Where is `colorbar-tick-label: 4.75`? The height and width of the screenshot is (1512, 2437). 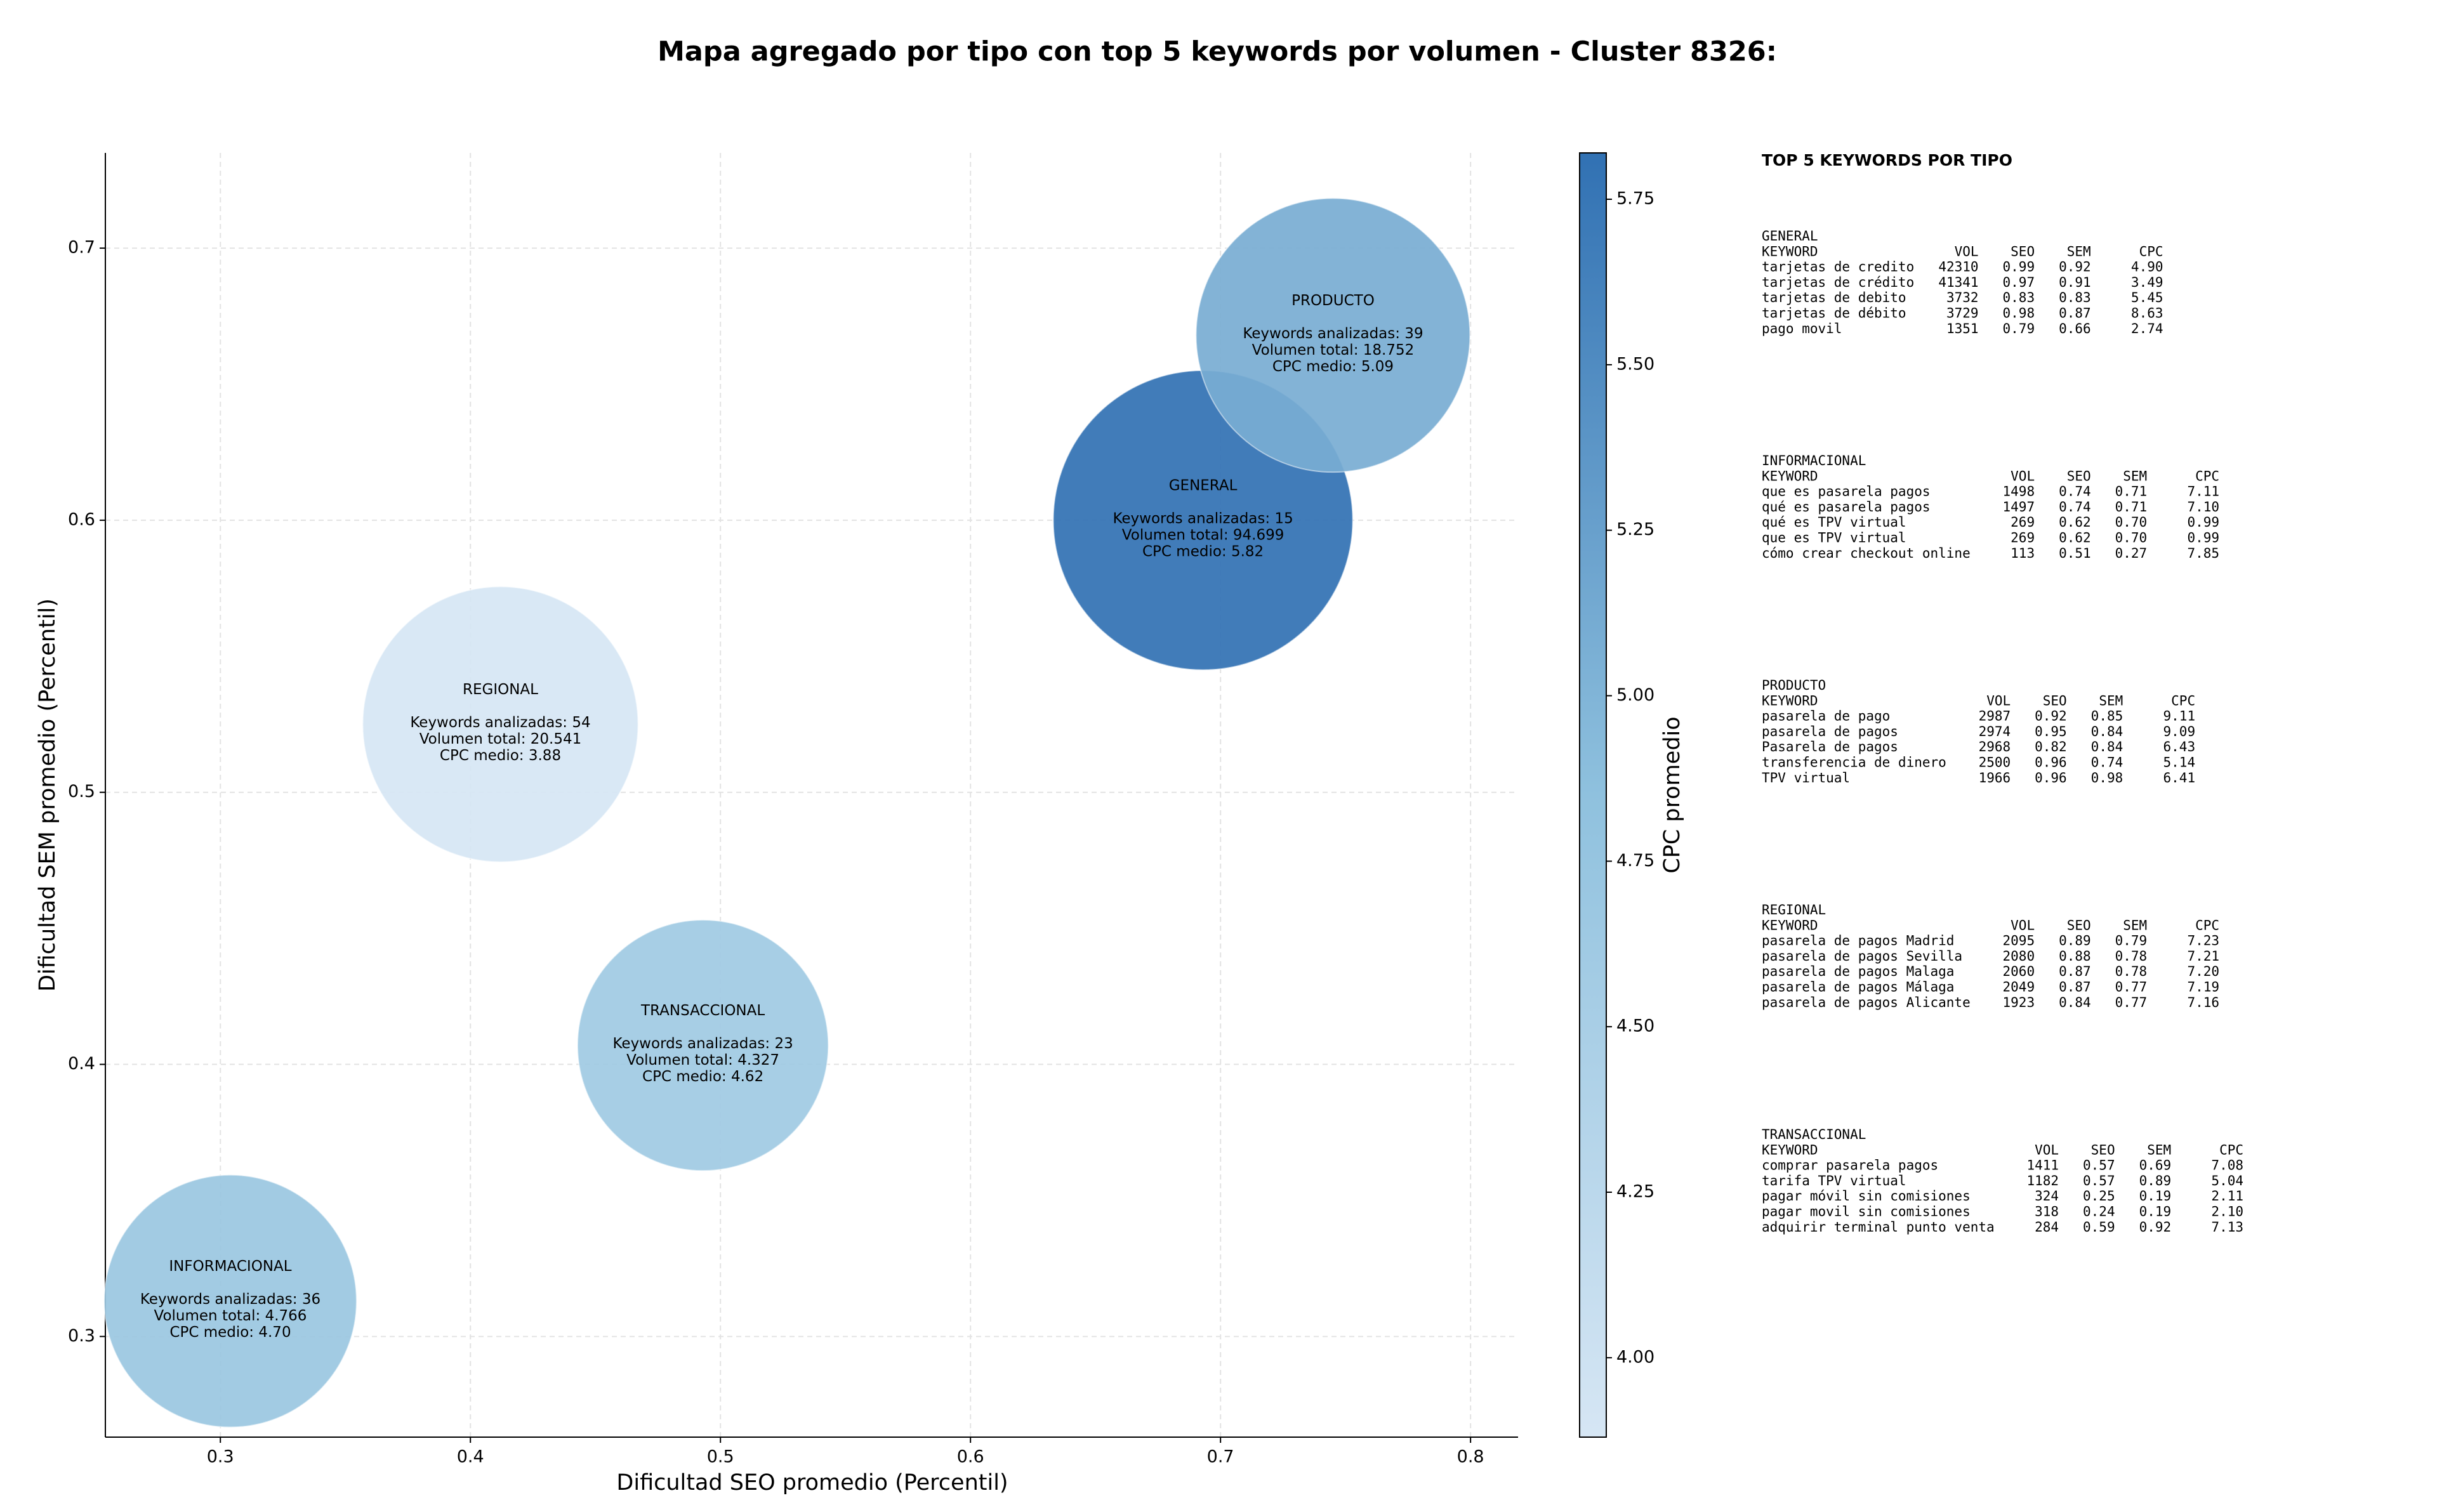
colorbar-tick-label: 4.75 is located at coordinates (1635, 861).